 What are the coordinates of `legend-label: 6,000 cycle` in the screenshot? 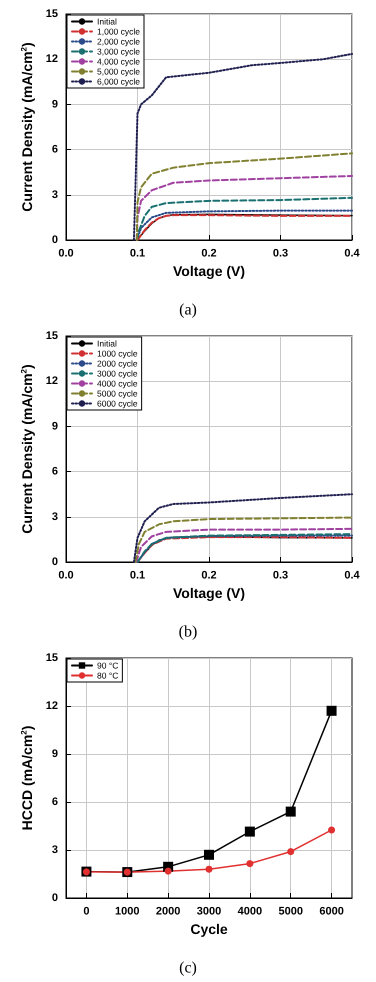 It's located at (118, 81).